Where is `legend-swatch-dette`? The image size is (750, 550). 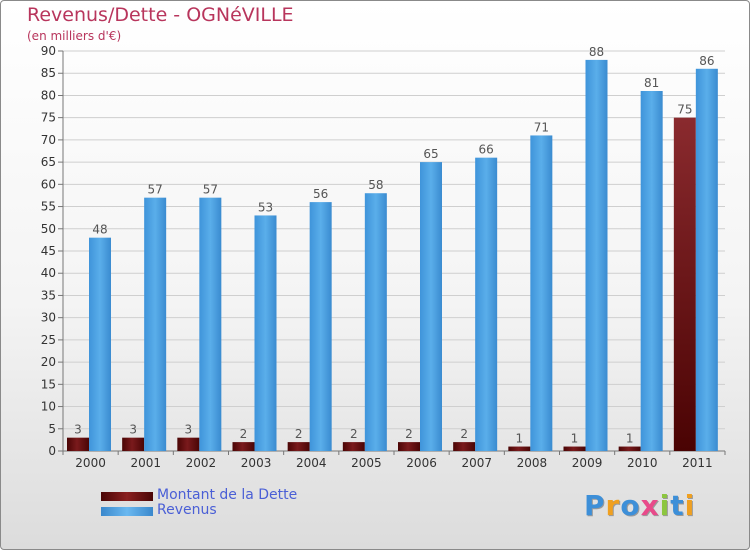 legend-swatch-dette is located at coordinates (127, 496).